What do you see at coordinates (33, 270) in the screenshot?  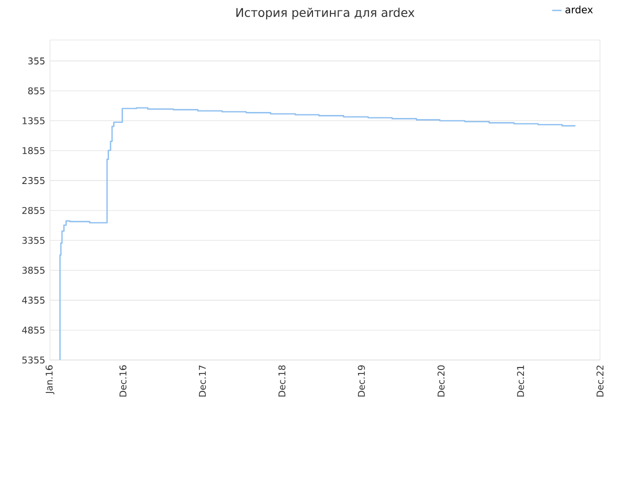 I see `y-tick-label: 3855` at bounding box center [33, 270].